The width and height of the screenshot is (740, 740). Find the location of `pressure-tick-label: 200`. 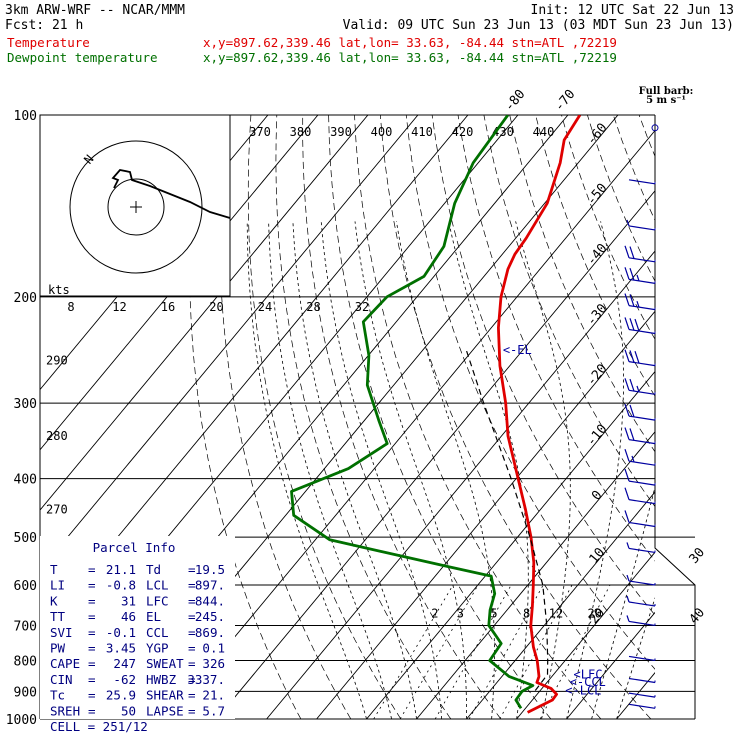

pressure-tick-label: 200 is located at coordinates (25, 298).